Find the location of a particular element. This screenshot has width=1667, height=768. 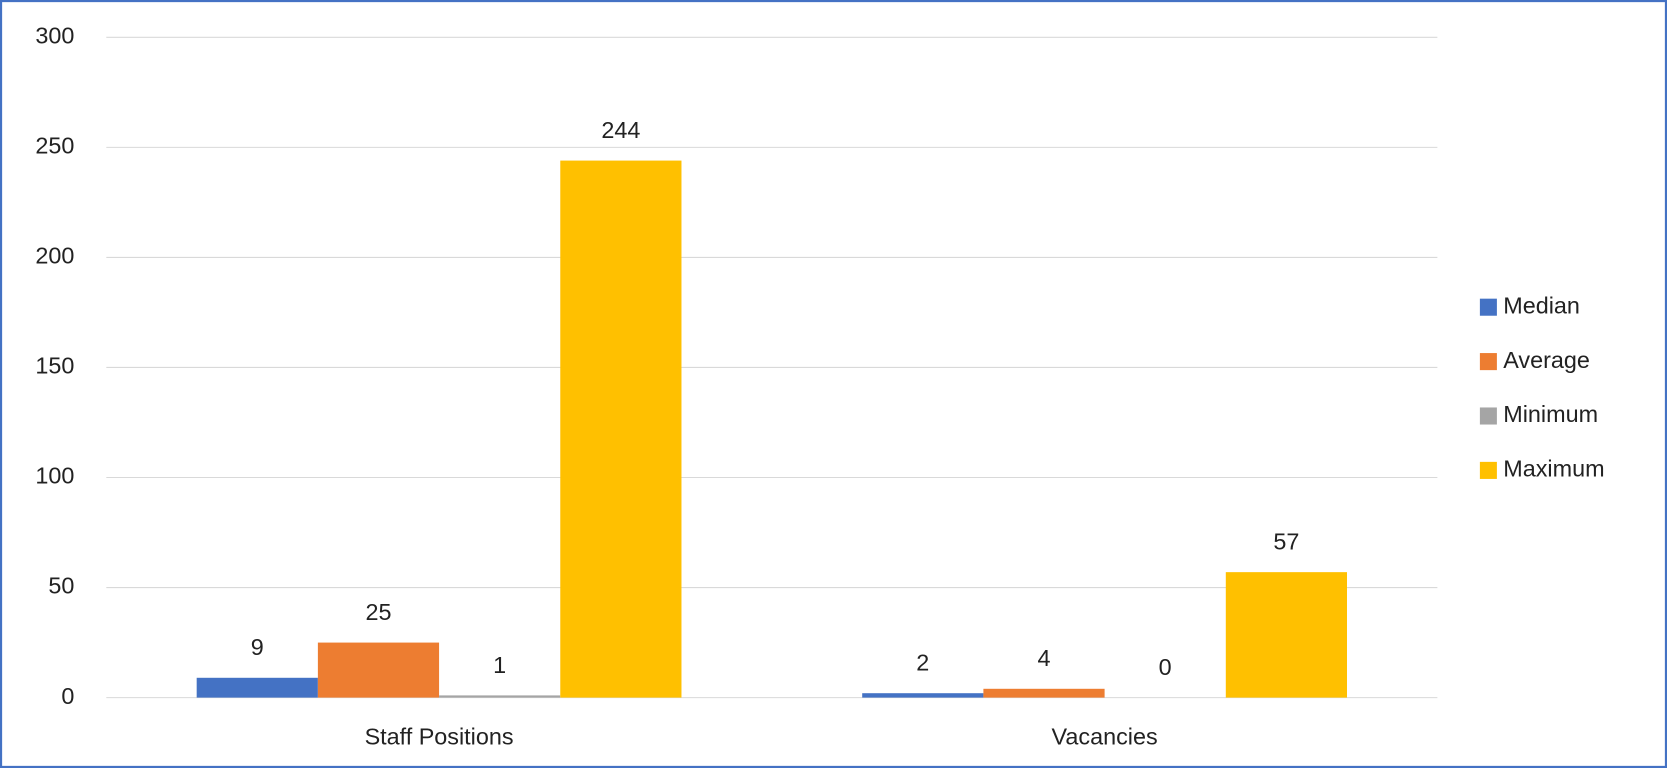

data-label: 57 is located at coordinates (1286, 542).